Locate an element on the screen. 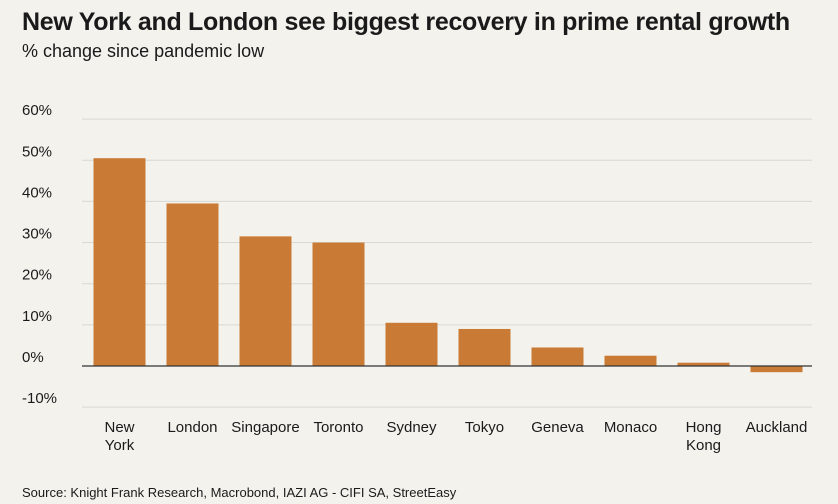  x-tick-label: Sydney is located at coordinates (411, 427).